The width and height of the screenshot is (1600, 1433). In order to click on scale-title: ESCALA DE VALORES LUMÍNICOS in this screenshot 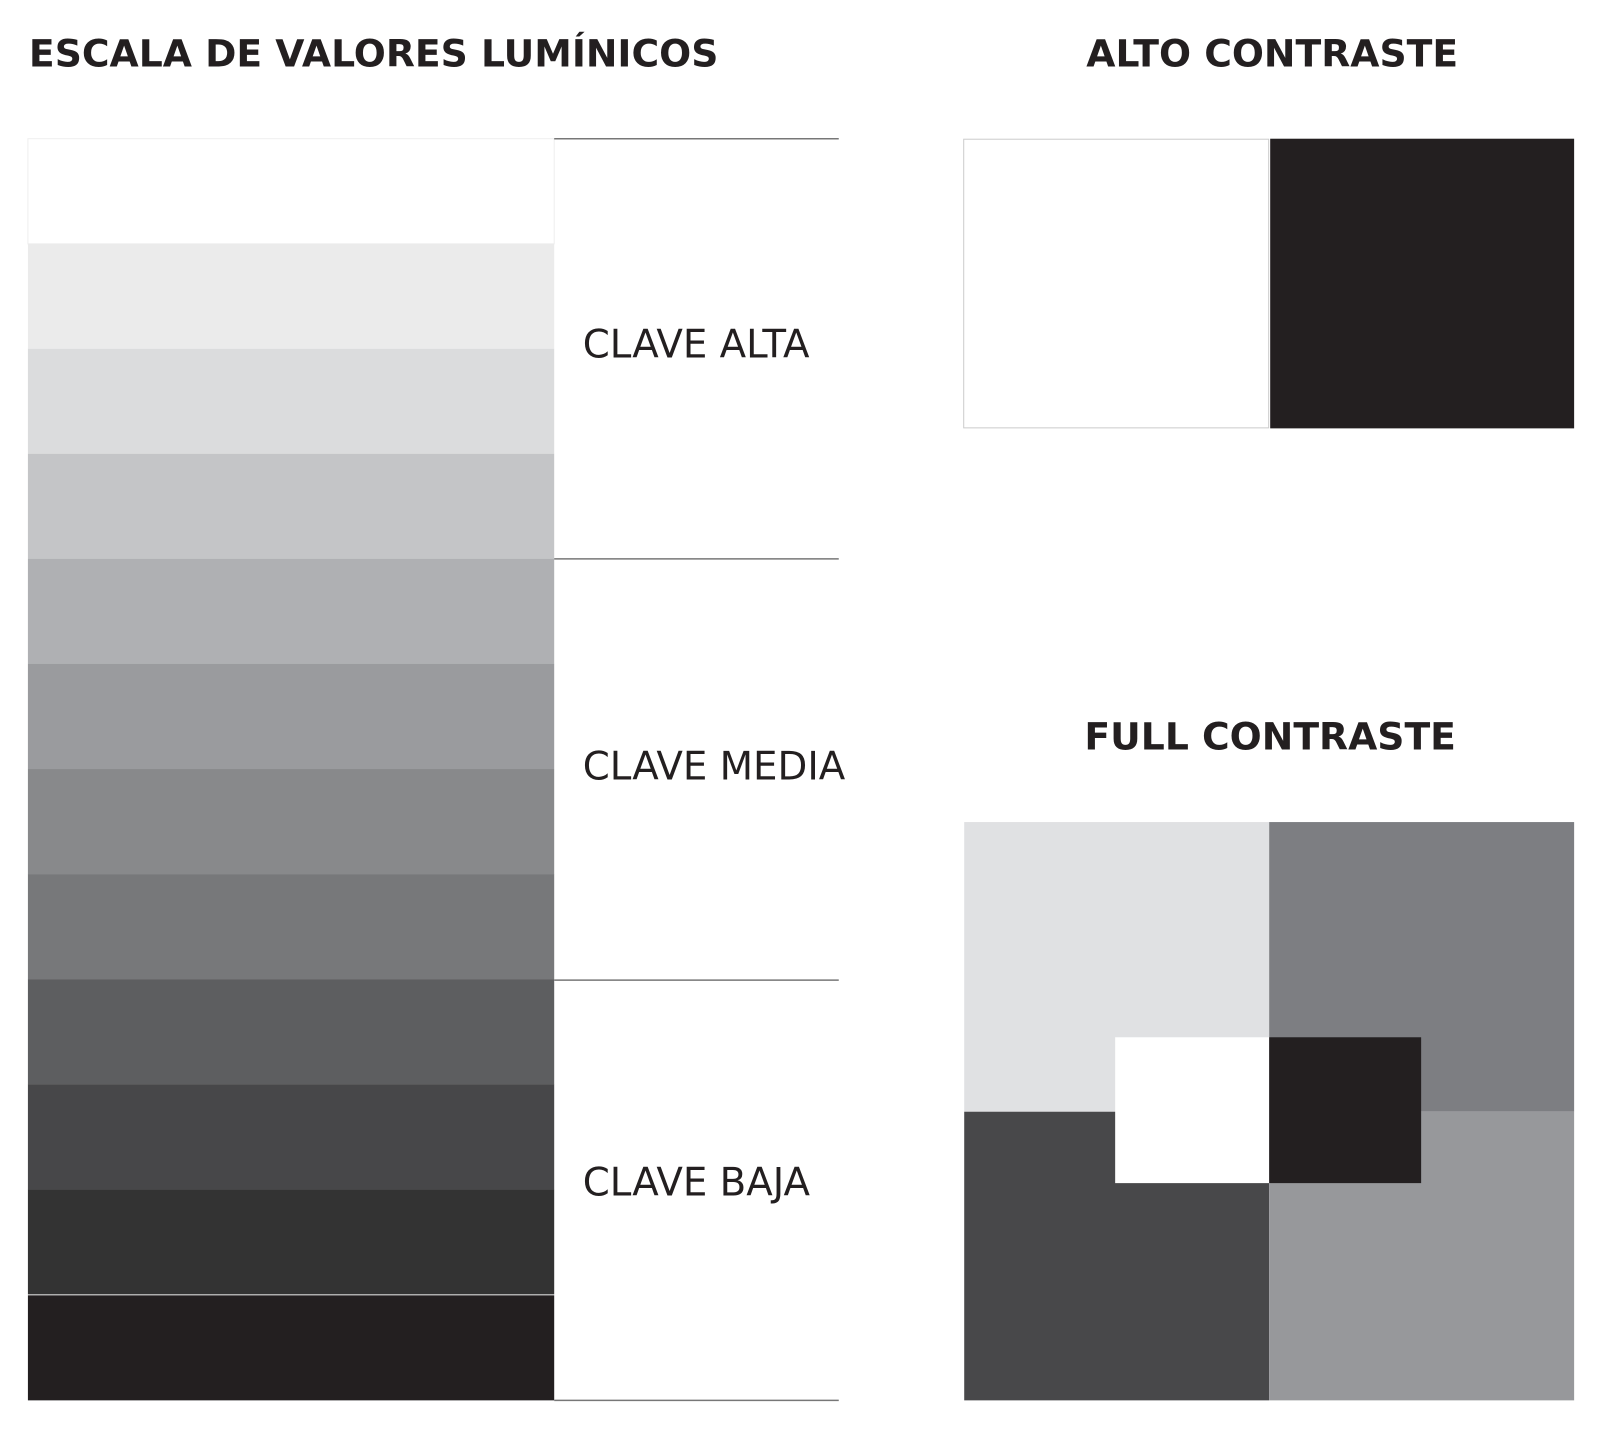, I will do `click(373, 53)`.